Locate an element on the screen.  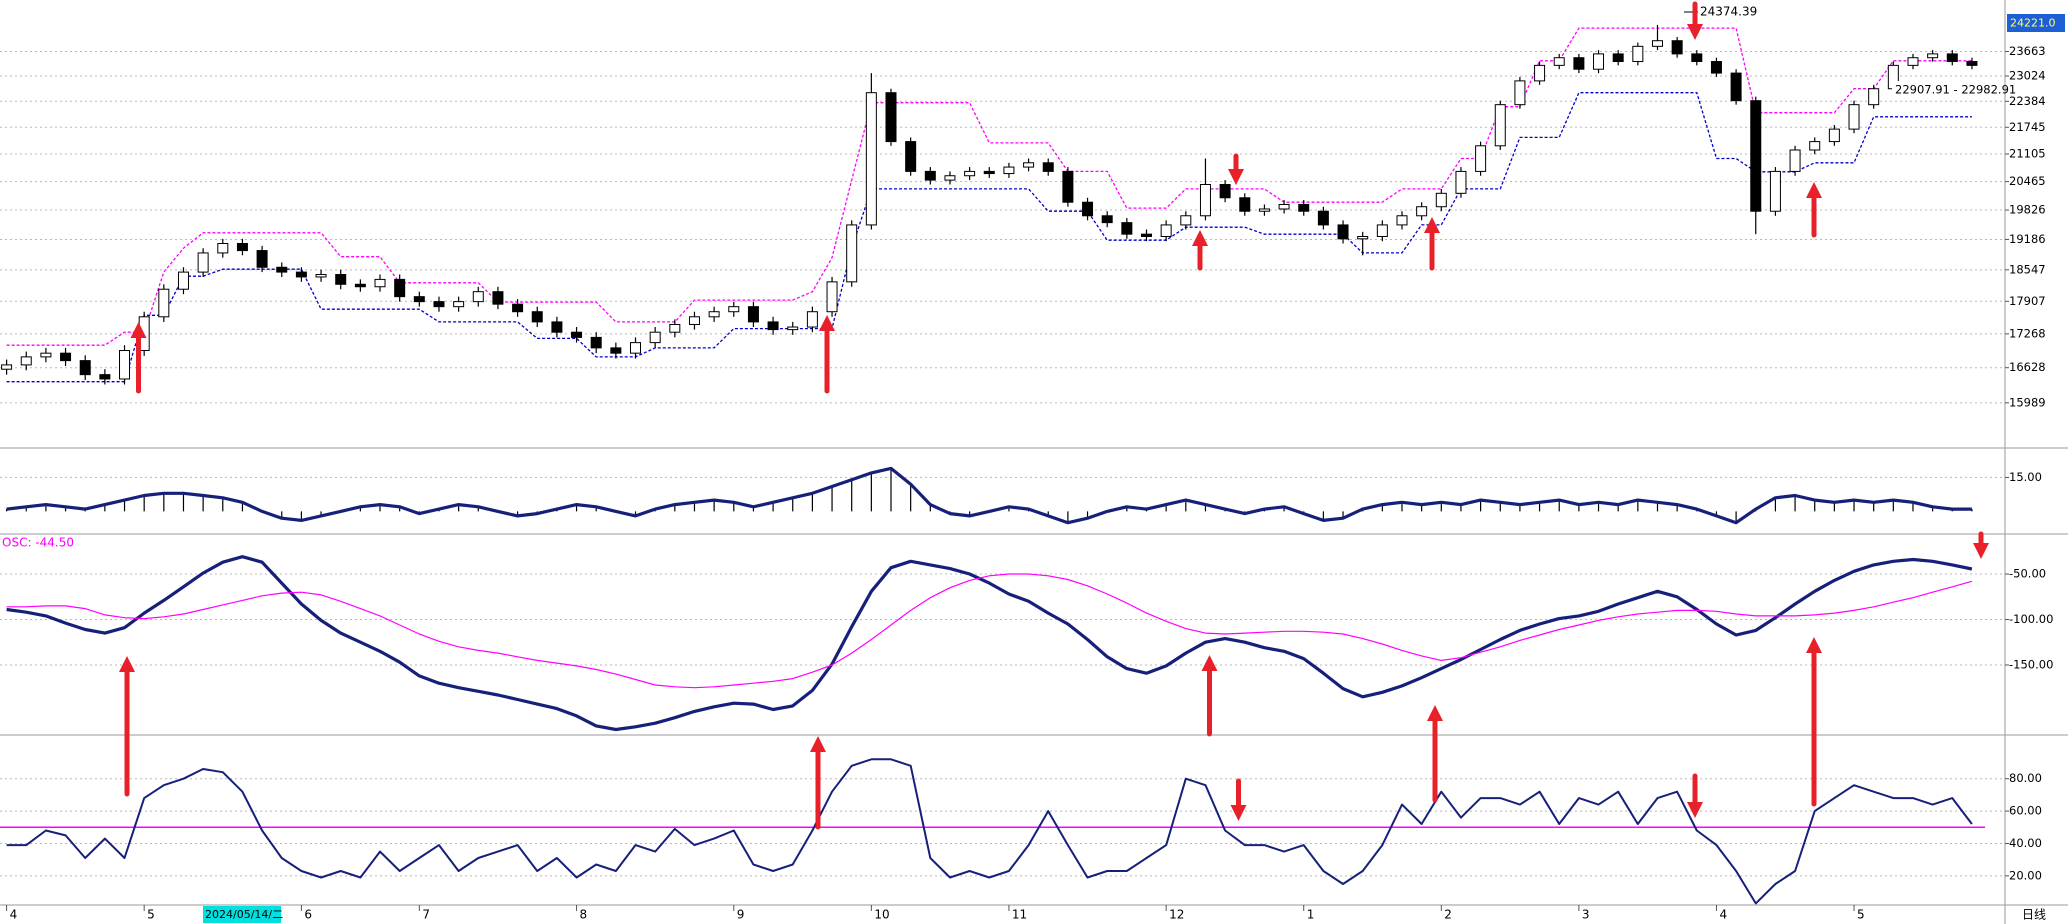
y-tick-label: 17907 is located at coordinates (2027, 301).